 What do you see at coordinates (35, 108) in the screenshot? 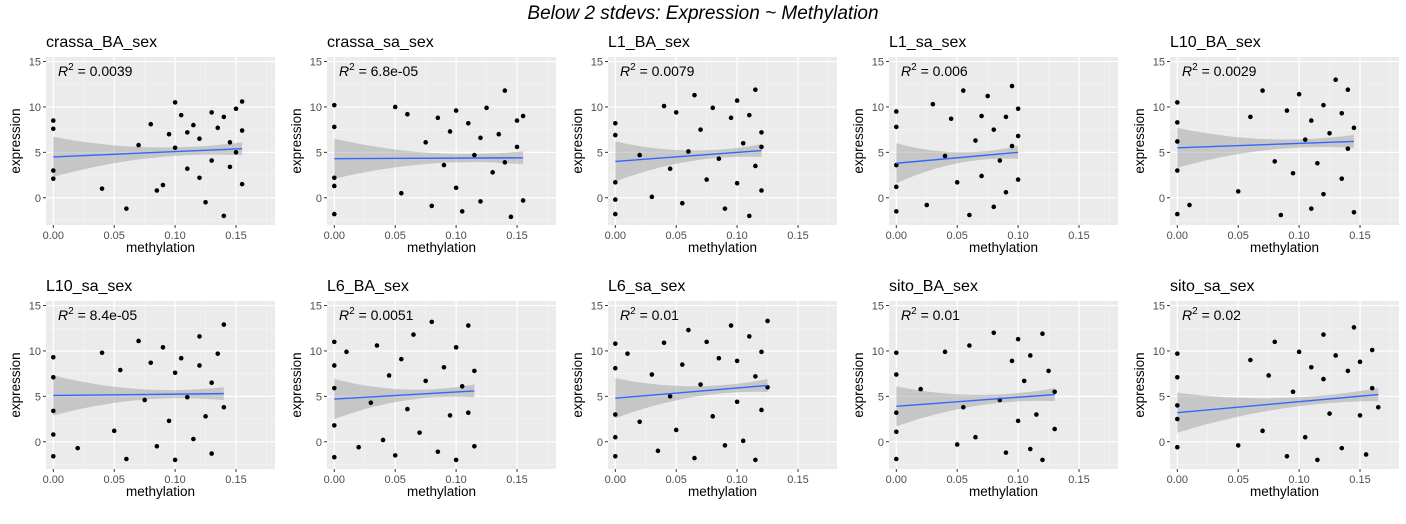
I see `y-tick-label: 10` at bounding box center [35, 108].